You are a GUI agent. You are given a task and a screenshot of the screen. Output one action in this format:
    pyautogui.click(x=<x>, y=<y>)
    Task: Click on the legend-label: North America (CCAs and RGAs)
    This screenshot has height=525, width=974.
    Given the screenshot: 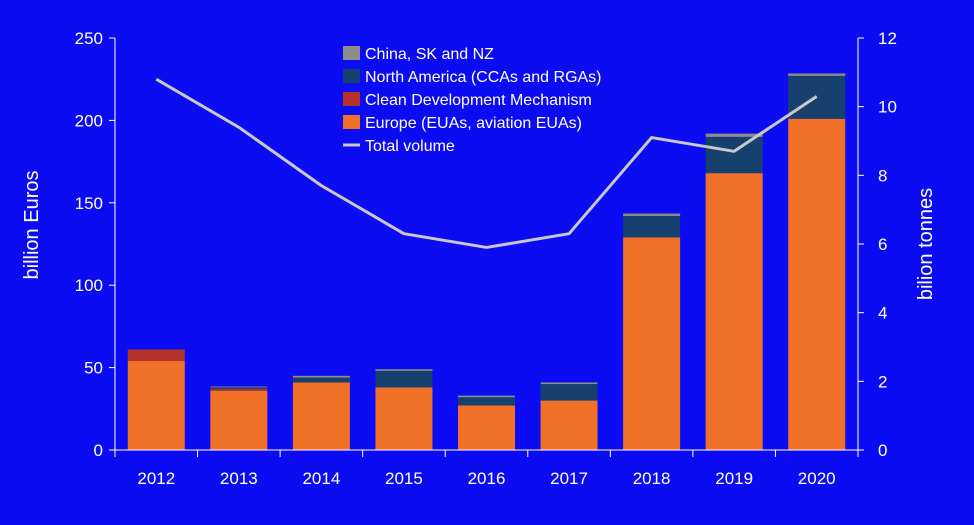 What is the action you would take?
    pyautogui.click(x=483, y=77)
    